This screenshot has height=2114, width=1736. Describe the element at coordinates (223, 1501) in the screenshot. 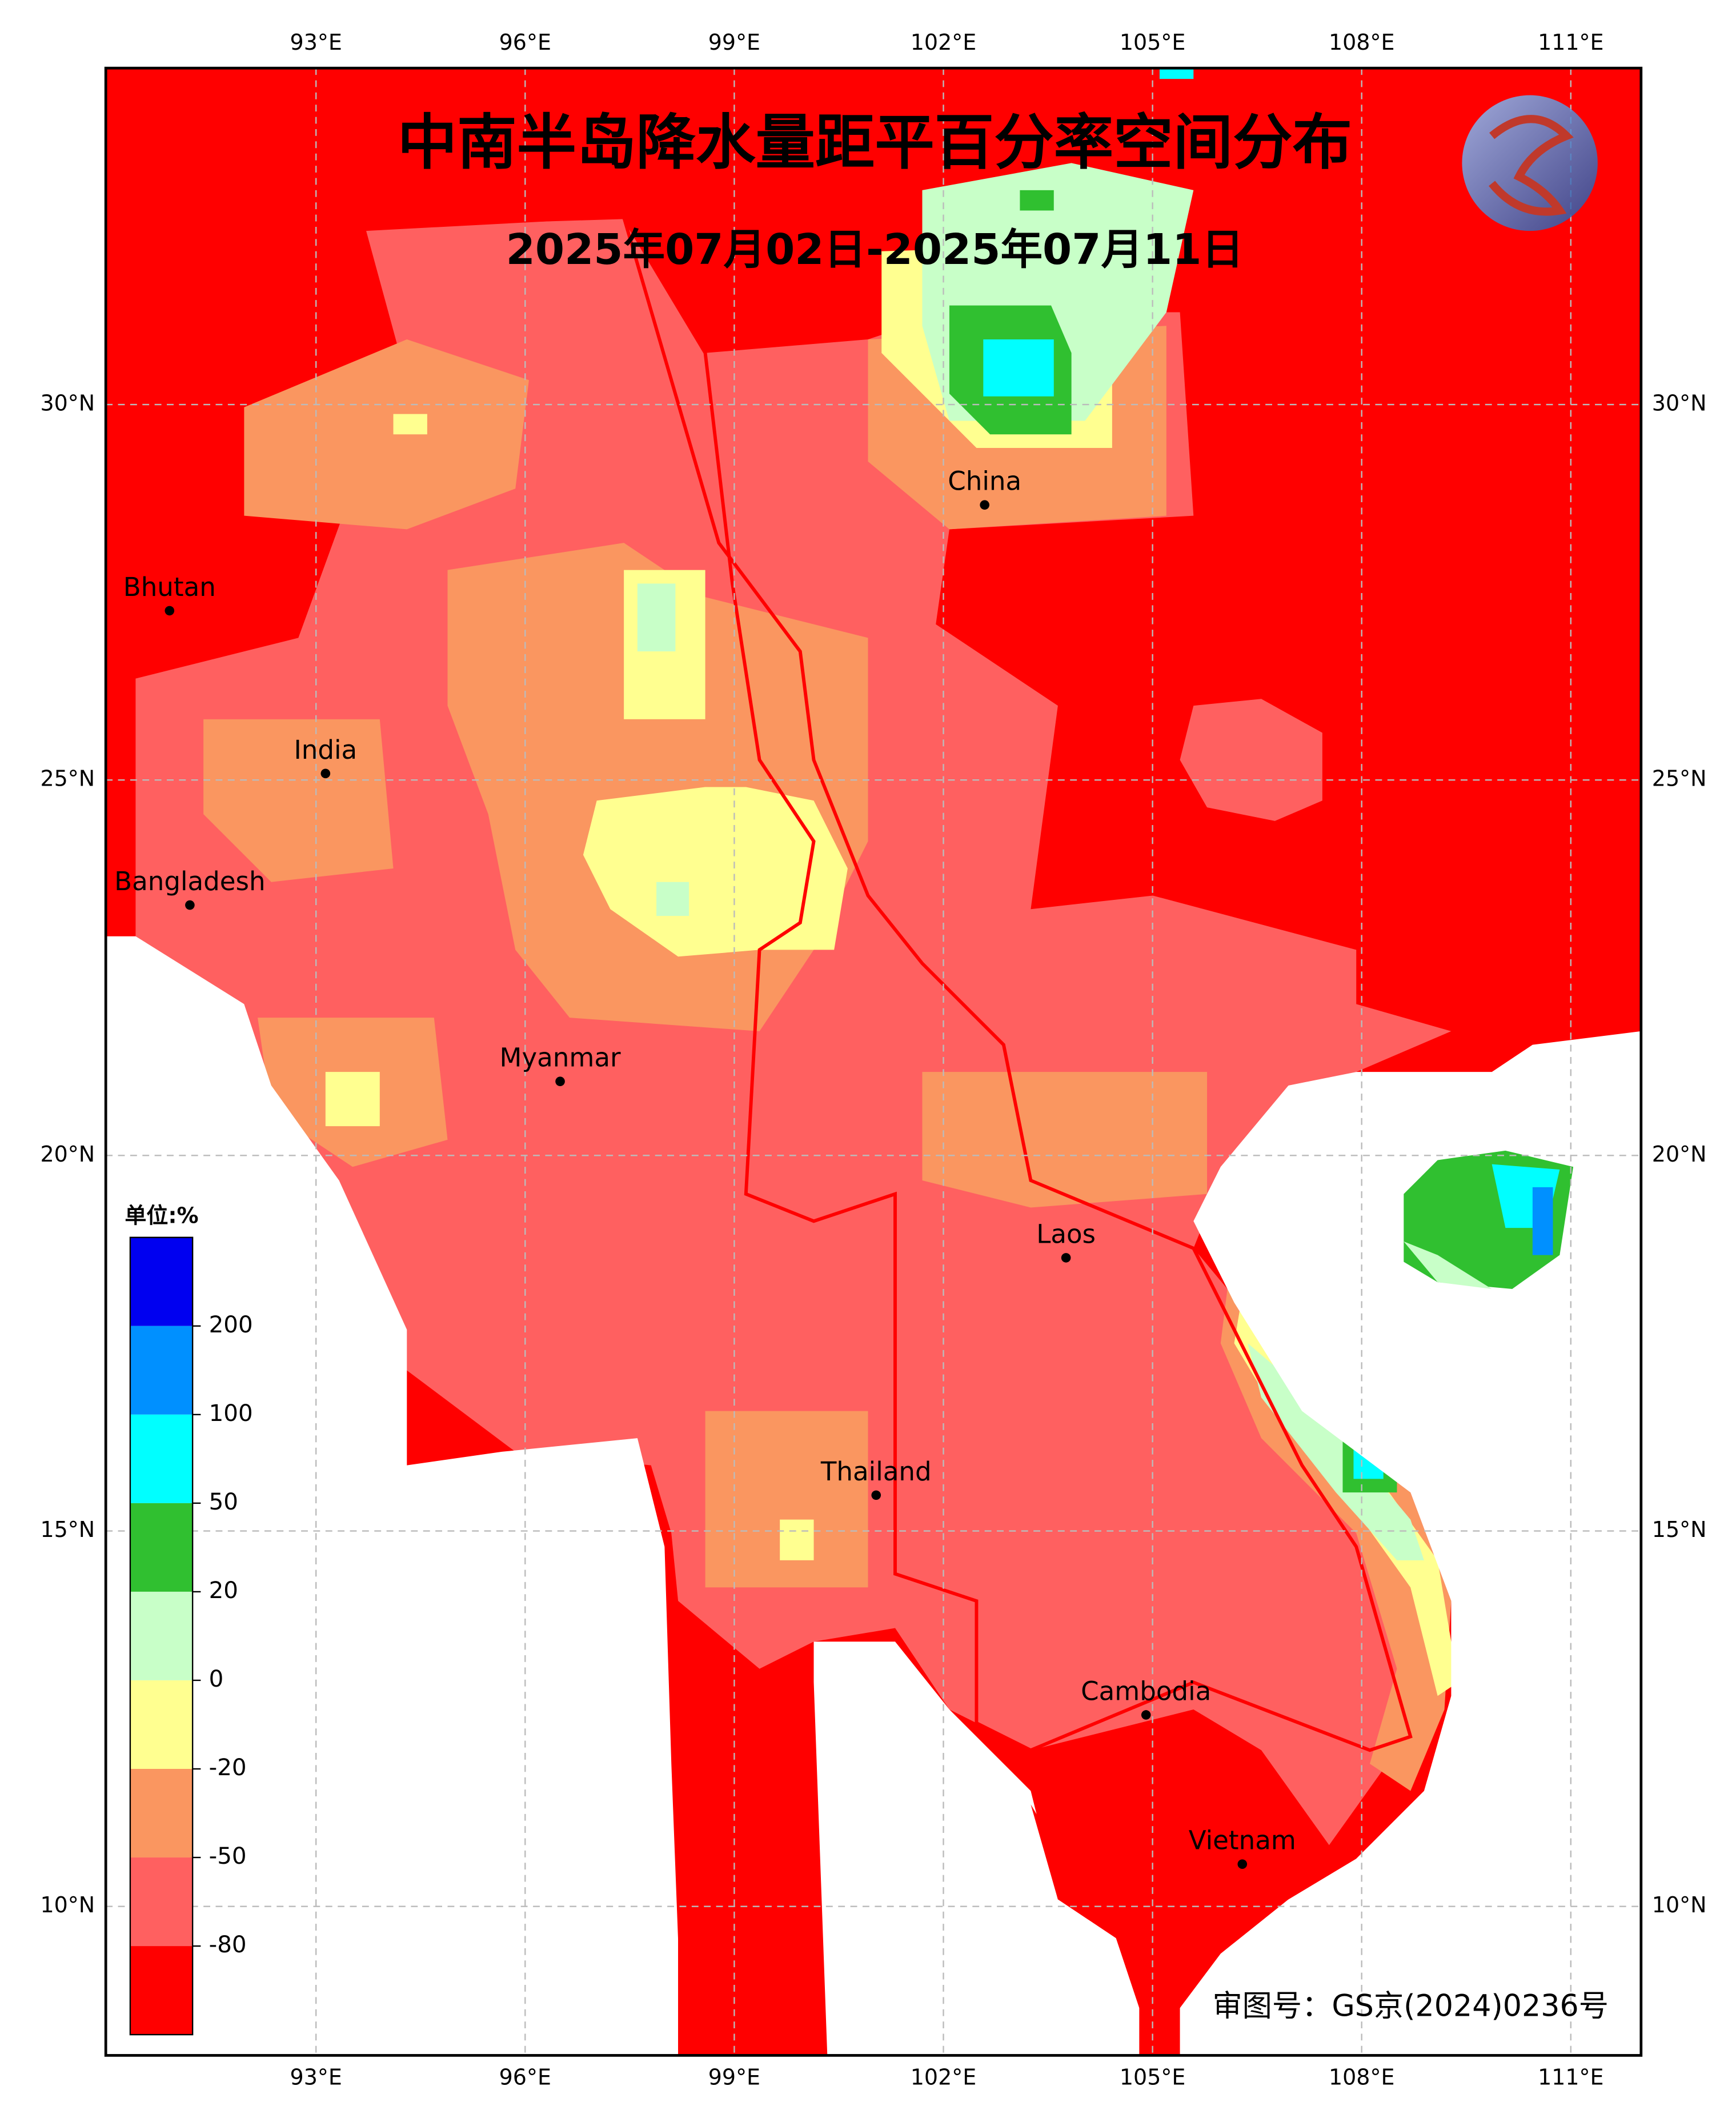

I see `legend-label: 50` at that location.